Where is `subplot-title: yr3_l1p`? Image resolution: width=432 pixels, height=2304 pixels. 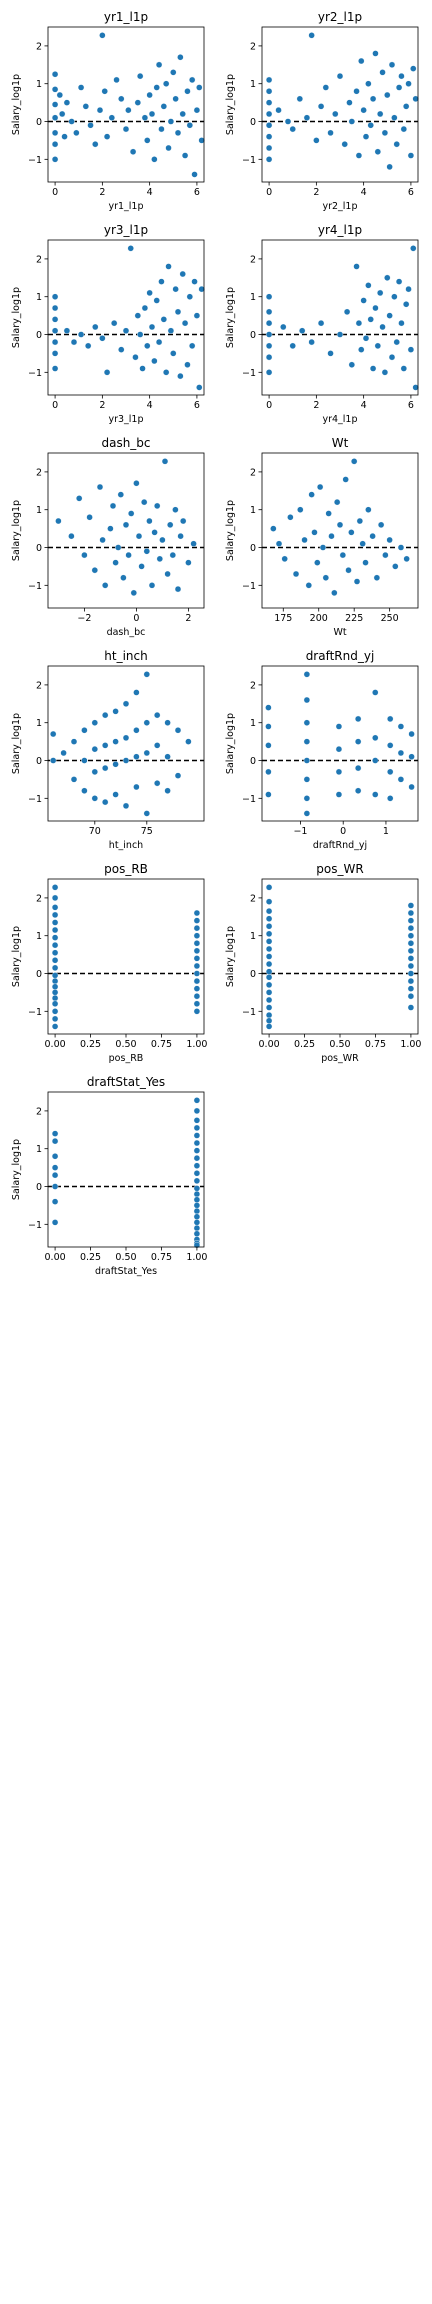 subplot-title: yr3_l1p is located at coordinates (126, 230).